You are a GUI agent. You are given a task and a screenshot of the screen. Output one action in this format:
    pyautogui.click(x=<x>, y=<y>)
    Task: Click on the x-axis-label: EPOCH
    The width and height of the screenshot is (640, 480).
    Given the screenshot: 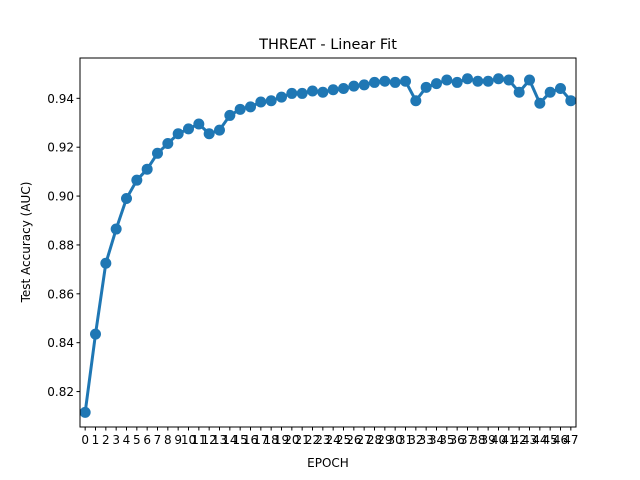 What is the action you would take?
    pyautogui.click(x=328, y=463)
    